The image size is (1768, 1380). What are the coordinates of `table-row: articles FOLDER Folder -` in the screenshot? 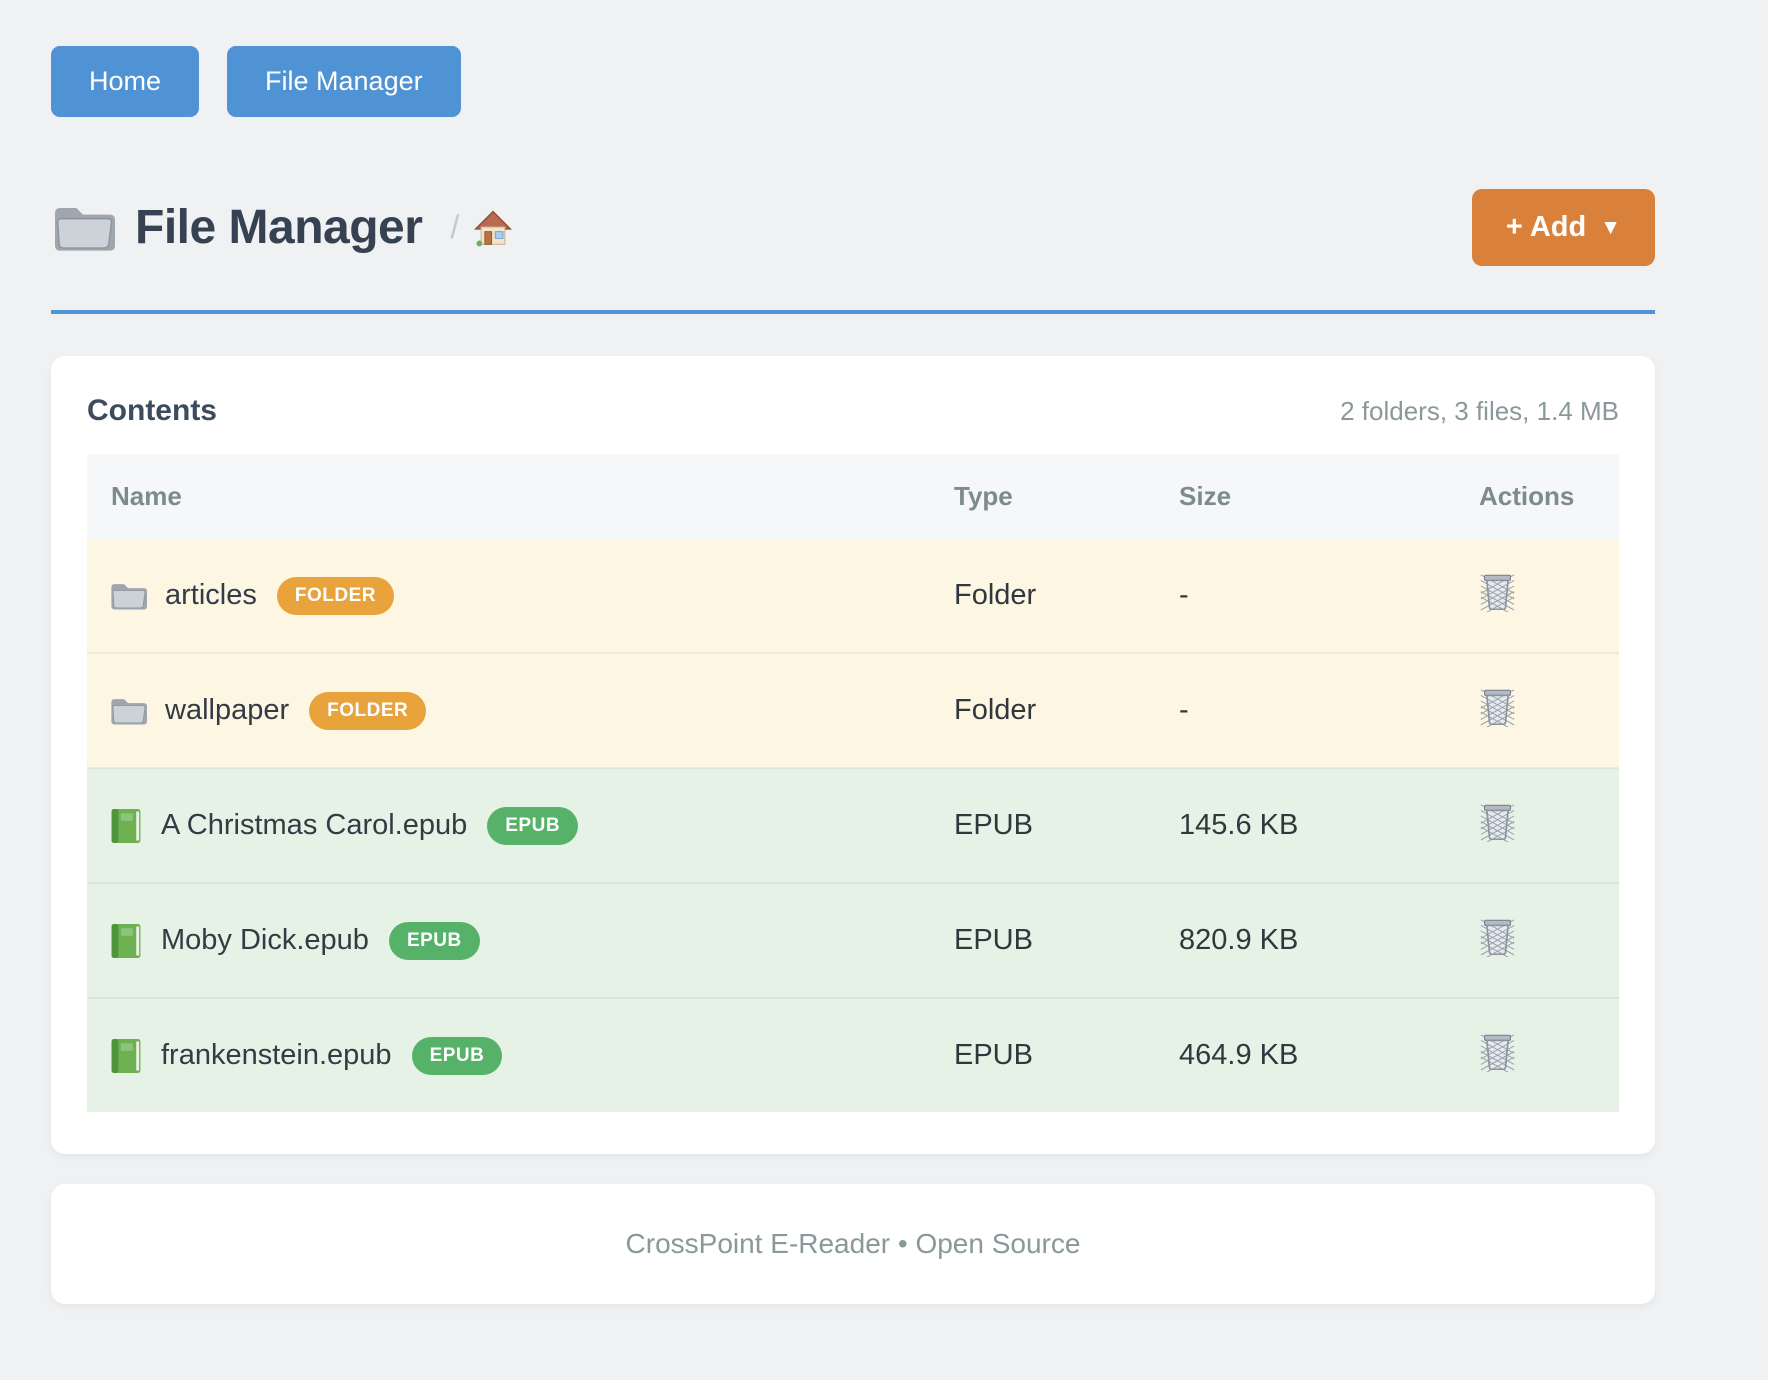 It's located at (853, 596).